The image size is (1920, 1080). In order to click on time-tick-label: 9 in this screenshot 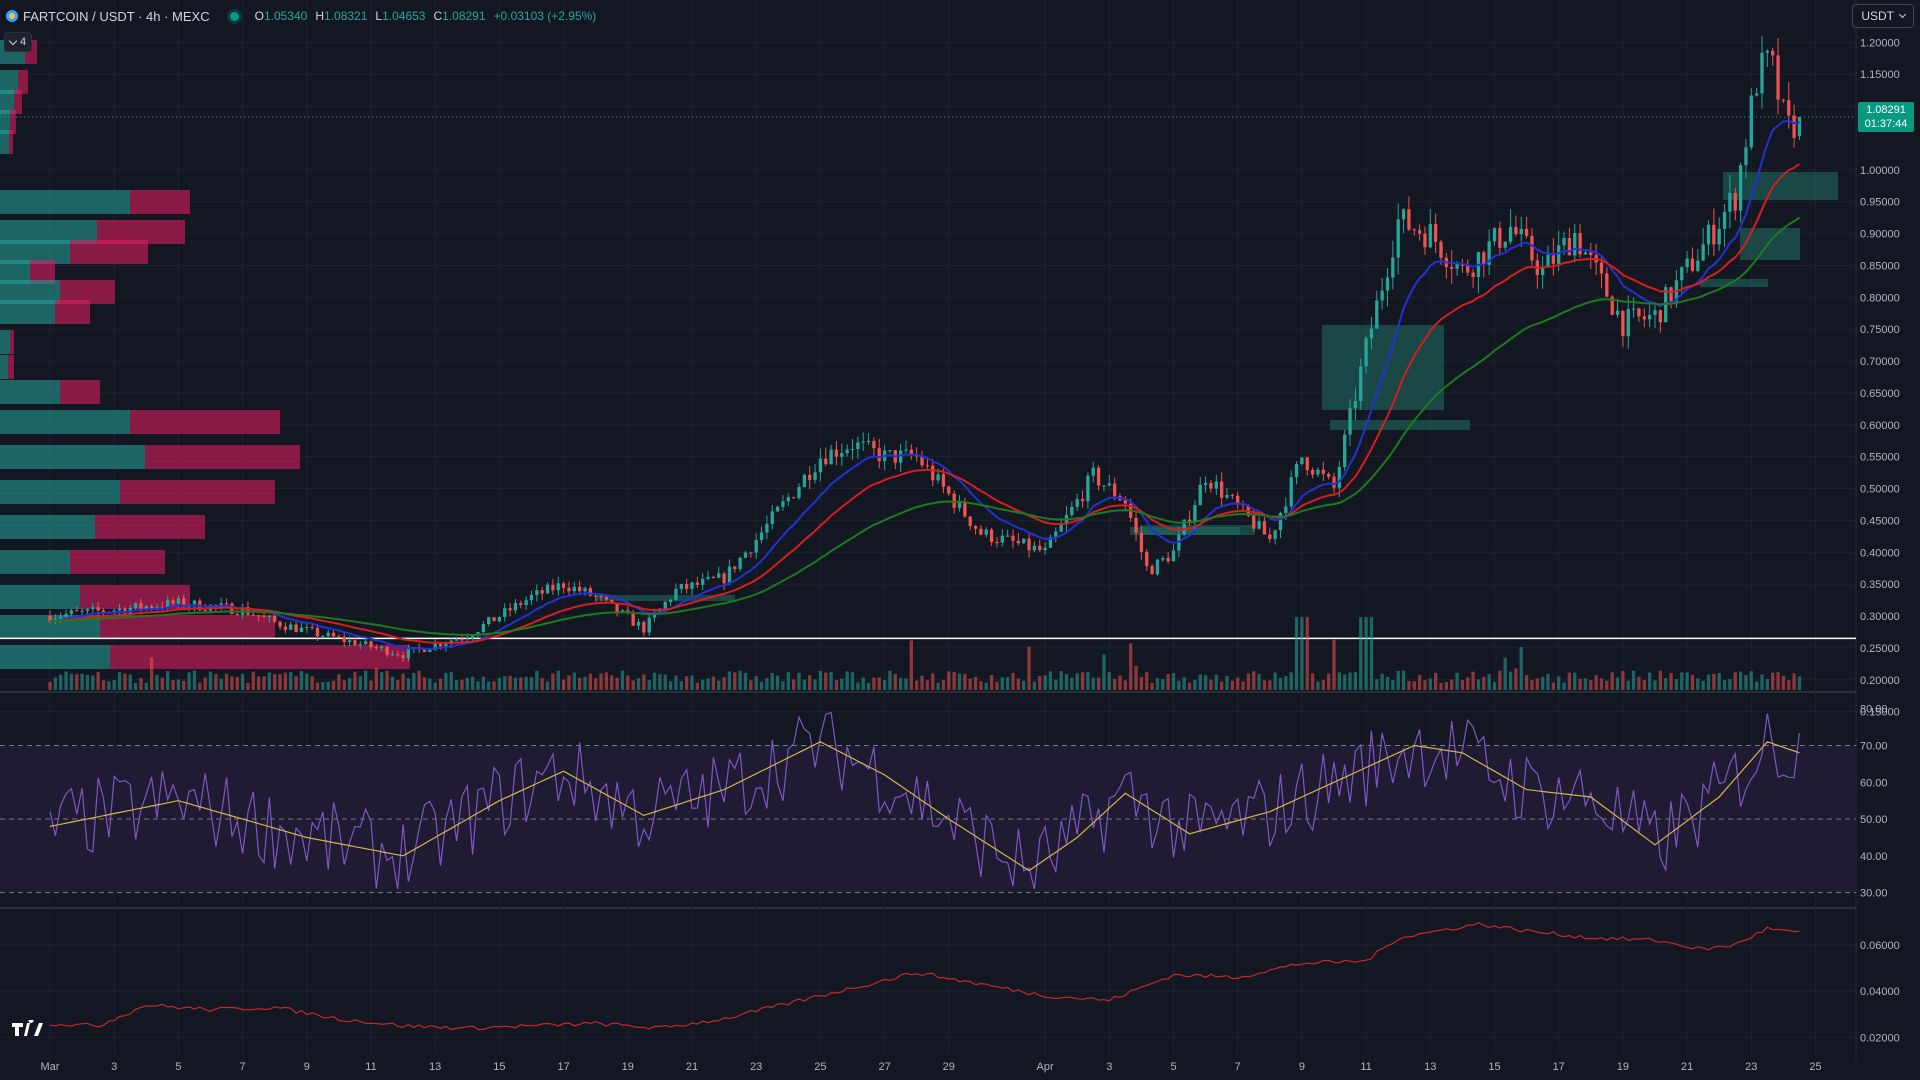, I will do `click(307, 1067)`.